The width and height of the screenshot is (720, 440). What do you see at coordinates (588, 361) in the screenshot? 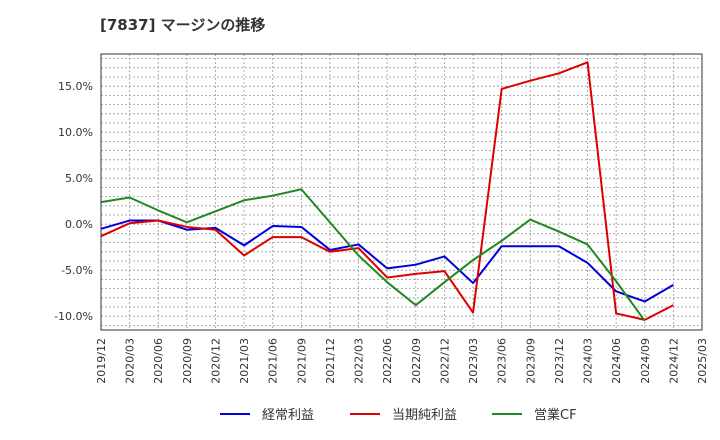
I see `x-tick-label: 2024/03` at bounding box center [588, 361].